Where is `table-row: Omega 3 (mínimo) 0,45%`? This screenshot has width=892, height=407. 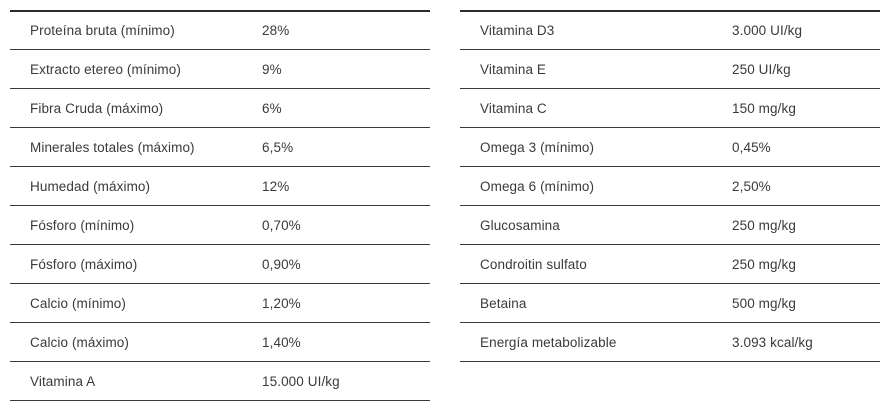
table-row: Omega 3 (mínimo) 0,45% is located at coordinates (670, 147).